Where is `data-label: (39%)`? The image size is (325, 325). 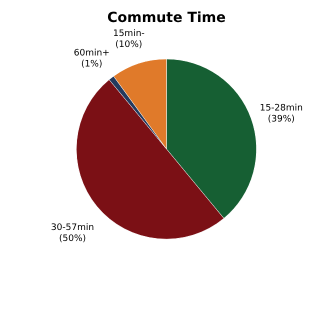 data-label: (39%) is located at coordinates (281, 119).